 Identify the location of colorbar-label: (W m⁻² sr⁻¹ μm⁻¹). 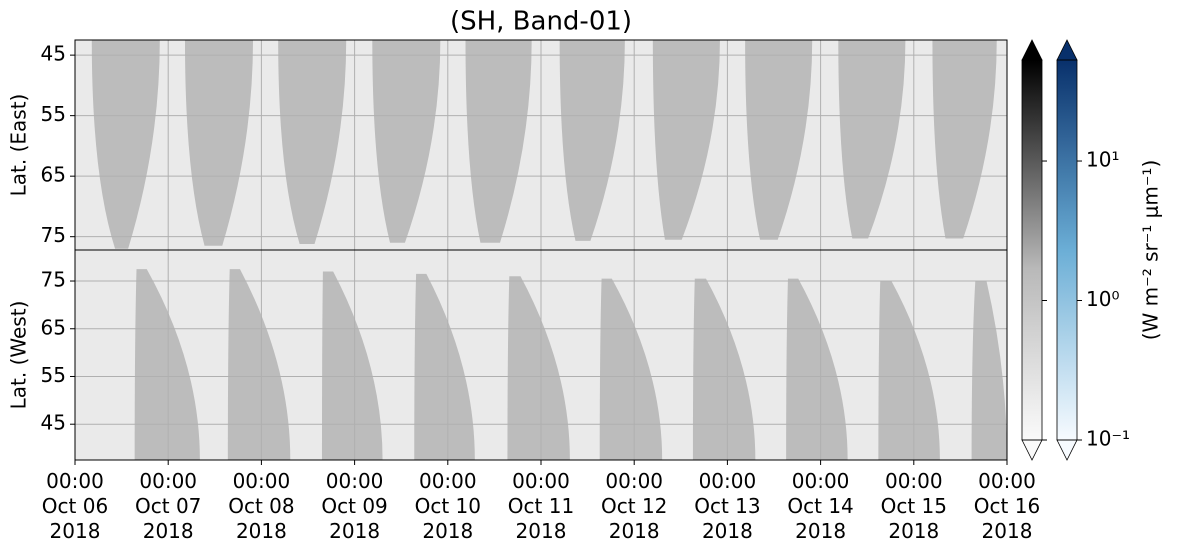
(1151, 250).